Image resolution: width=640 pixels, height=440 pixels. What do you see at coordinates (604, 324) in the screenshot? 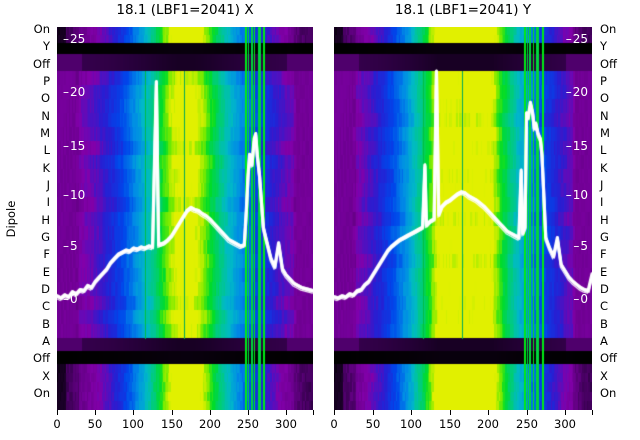
I see `category-label-b-17: B` at bounding box center [604, 324].